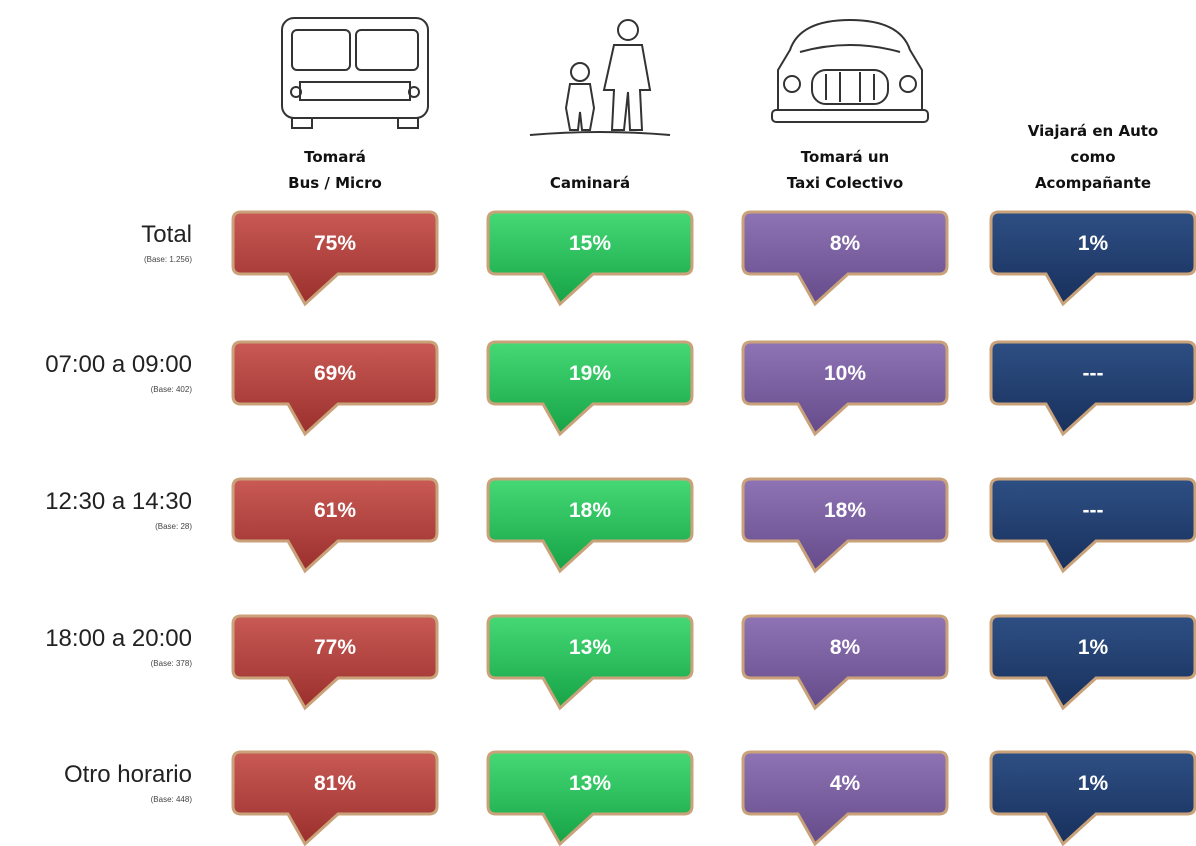  I want to click on value-bubble: 61%, so click(335, 525).